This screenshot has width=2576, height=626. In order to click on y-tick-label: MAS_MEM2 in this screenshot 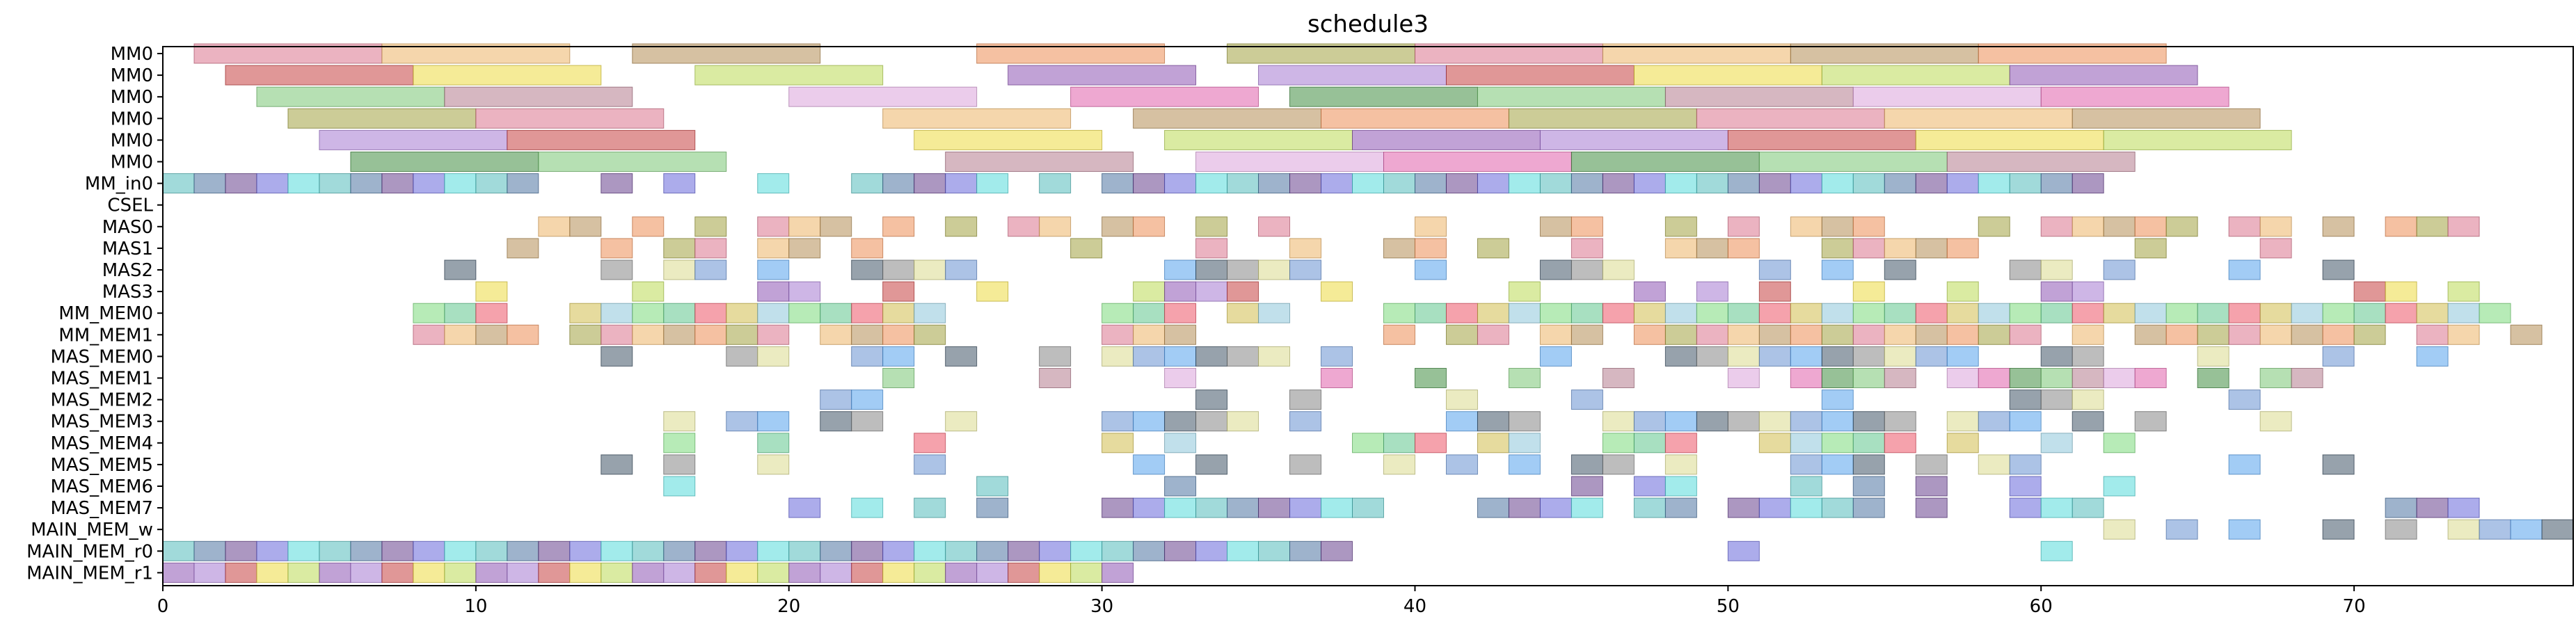, I will do `click(101, 401)`.